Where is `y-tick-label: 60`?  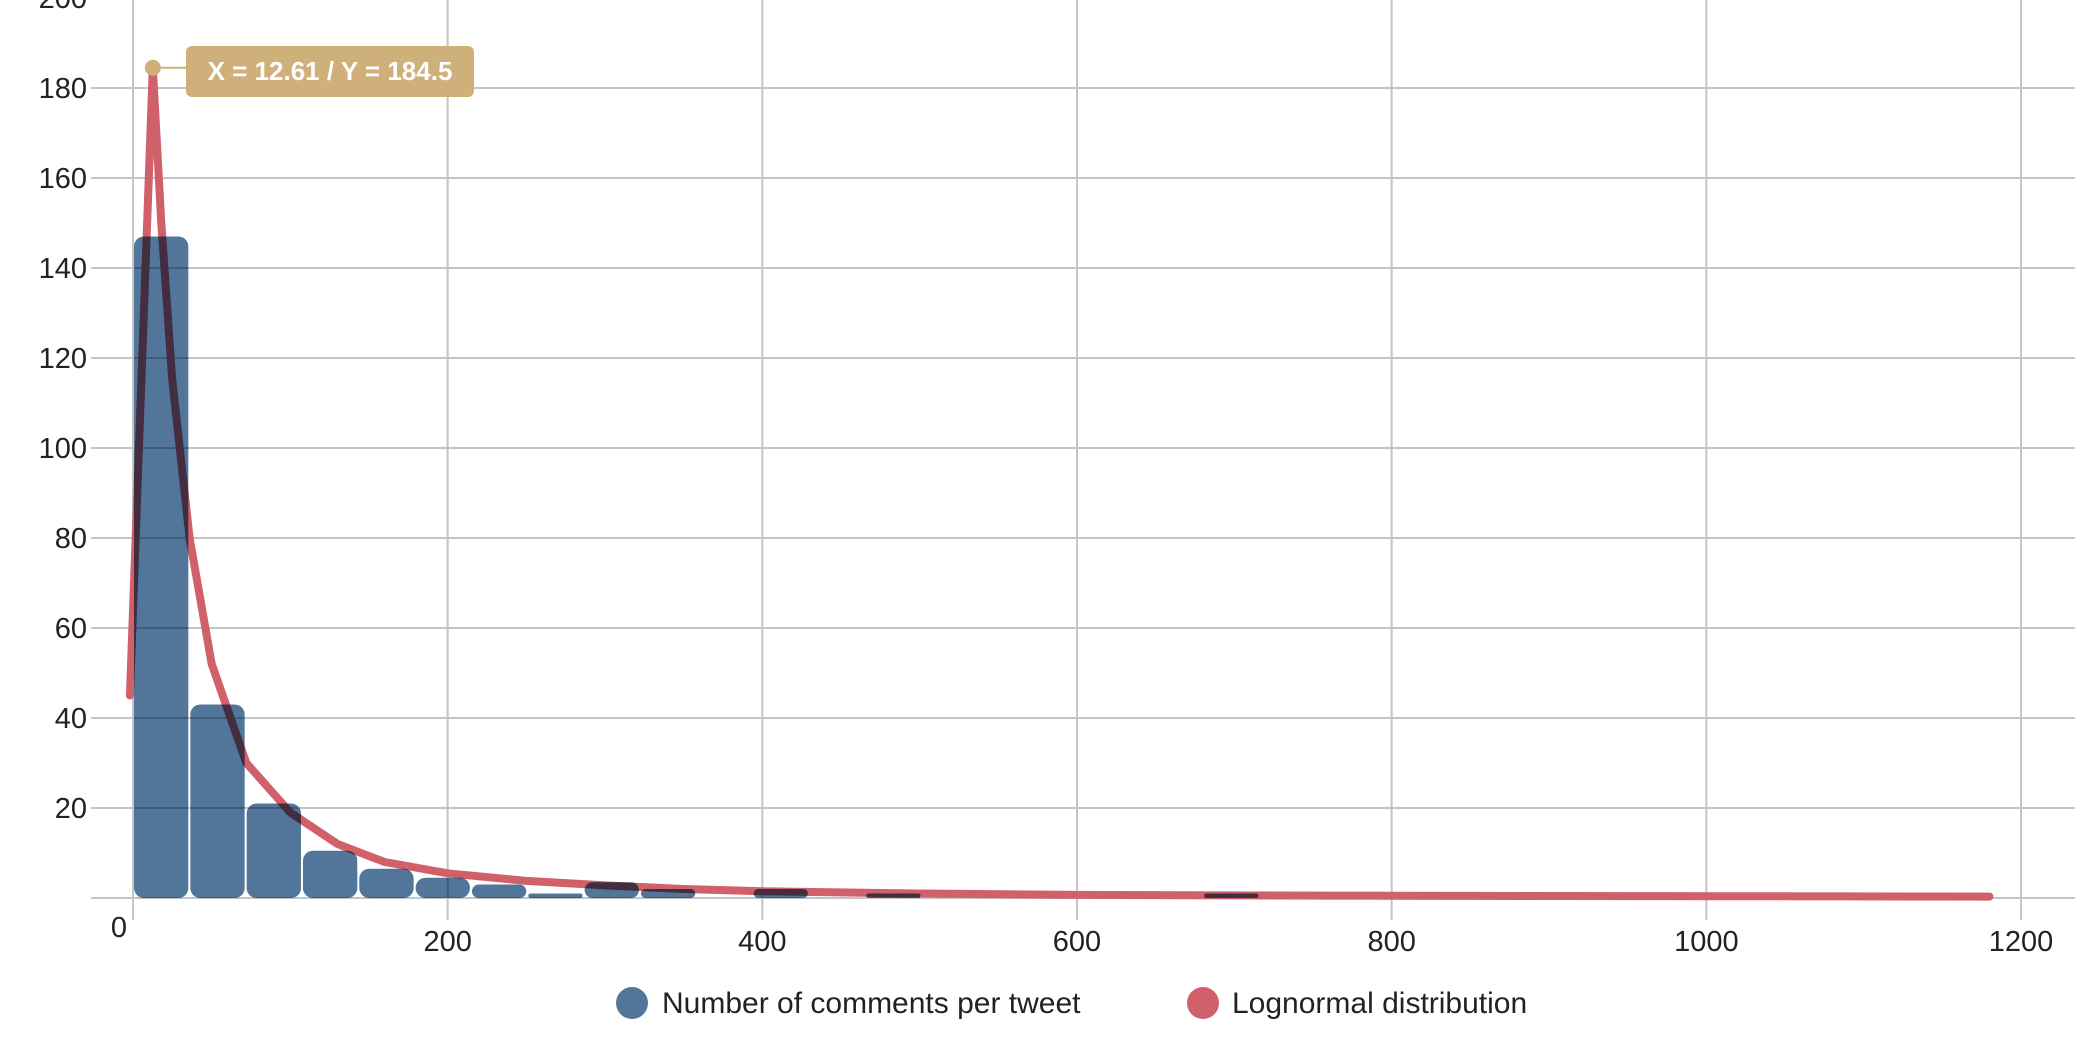
y-tick-label: 60 is located at coordinates (71, 629).